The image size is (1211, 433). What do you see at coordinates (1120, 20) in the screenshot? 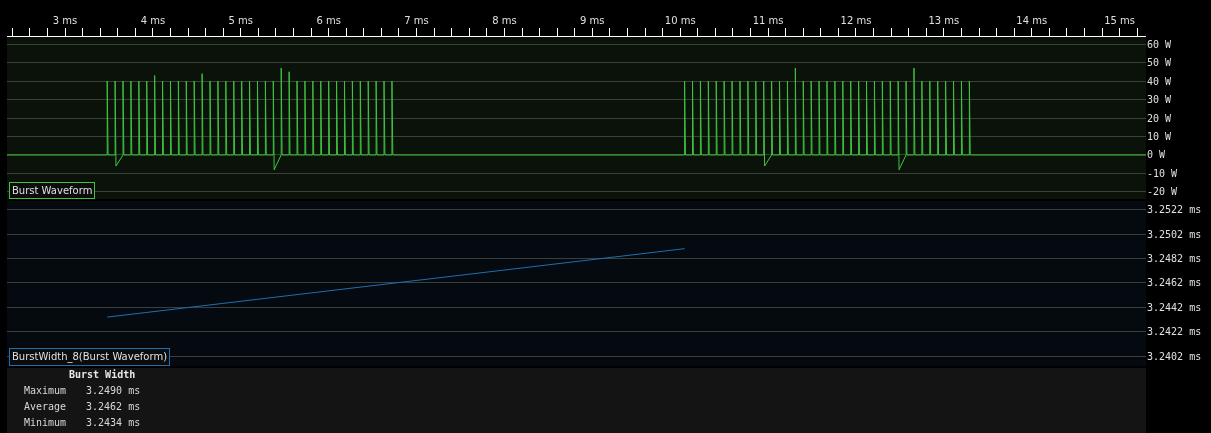
I see `x-tick-label: 15 ms` at bounding box center [1120, 20].